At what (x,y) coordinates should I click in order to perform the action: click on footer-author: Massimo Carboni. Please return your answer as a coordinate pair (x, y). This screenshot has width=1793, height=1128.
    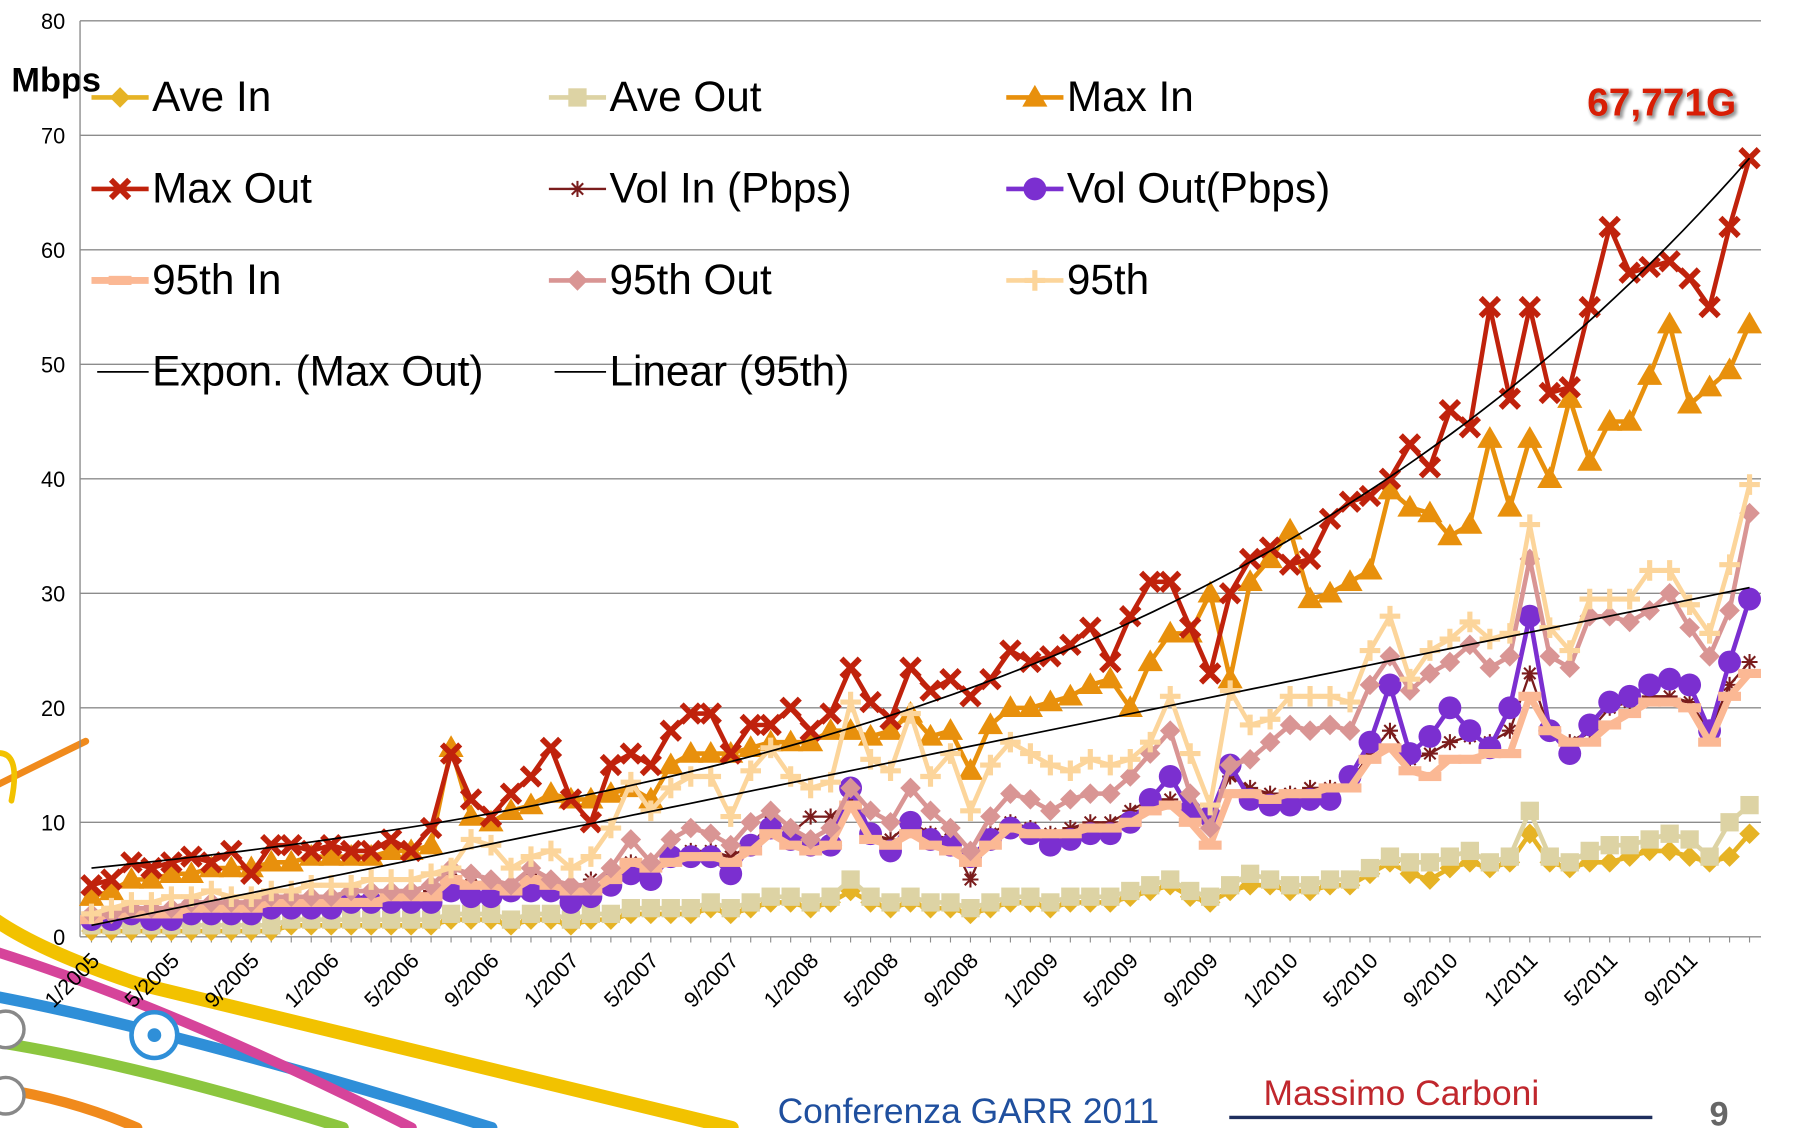
    Looking at the image, I should click on (1402, 1093).